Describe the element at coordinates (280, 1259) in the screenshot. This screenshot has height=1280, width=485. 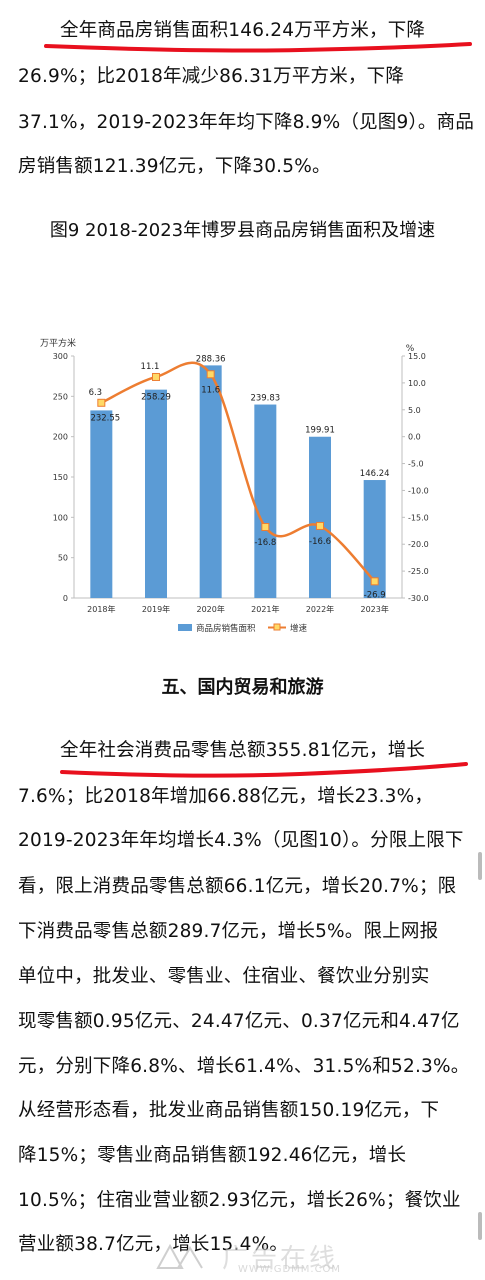
I see `watermark-text: 广告在线` at that location.